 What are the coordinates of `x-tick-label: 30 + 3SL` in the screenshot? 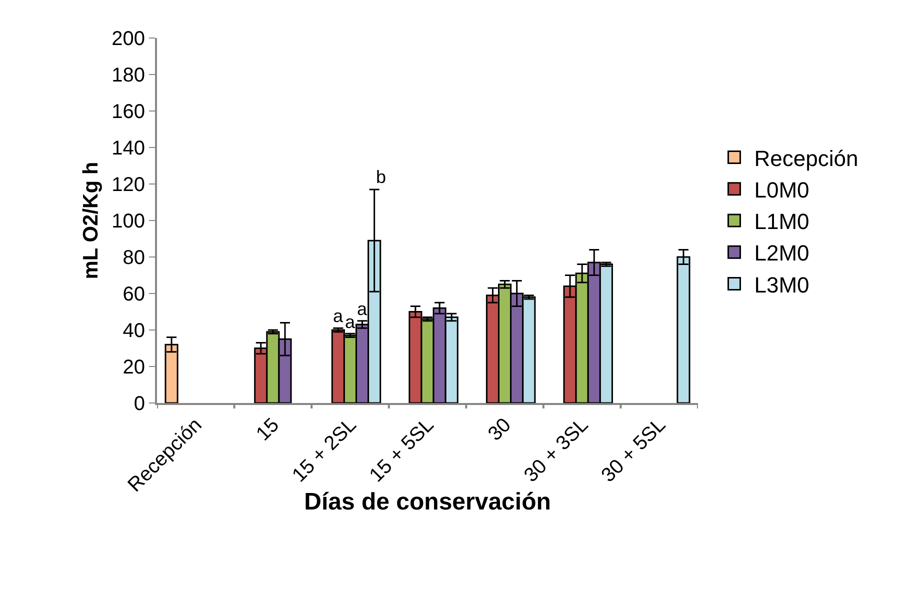 It's located at (556, 450).